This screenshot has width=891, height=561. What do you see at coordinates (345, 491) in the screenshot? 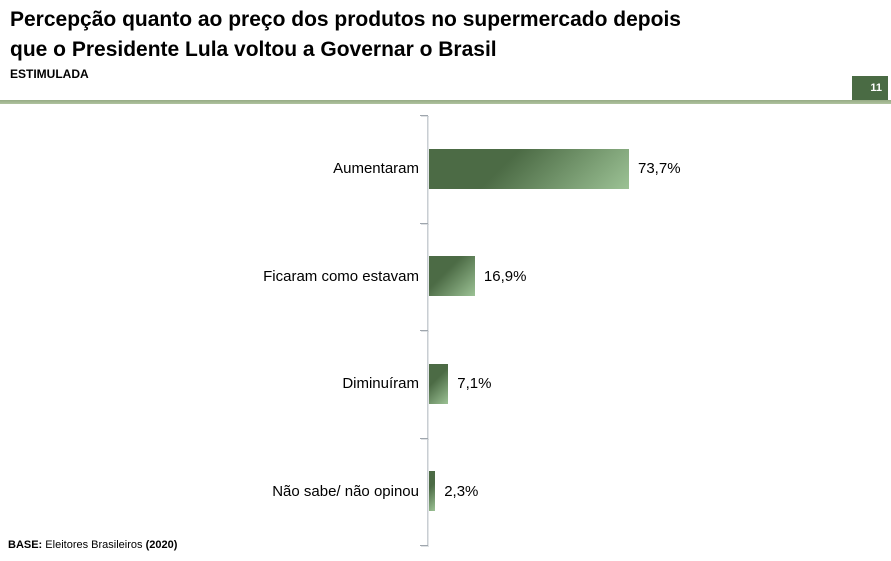
I see `category-label: Não sabe/ não opinou` at bounding box center [345, 491].